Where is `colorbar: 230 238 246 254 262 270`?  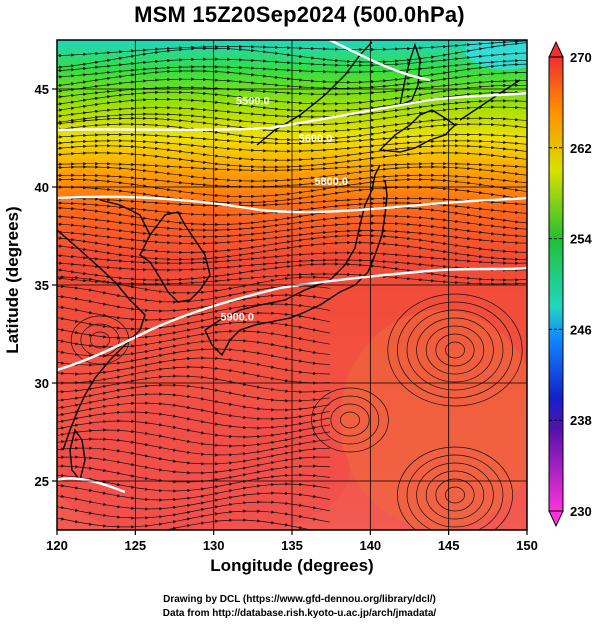
colorbar: 230 238 246 254 262 270 is located at coordinates (570, 284).